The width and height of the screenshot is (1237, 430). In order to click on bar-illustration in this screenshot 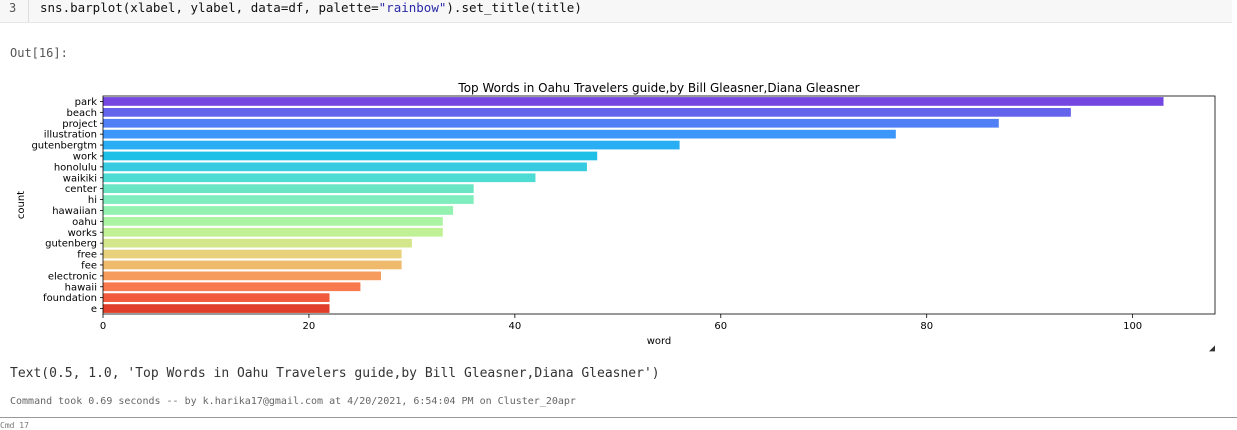, I will do `click(499, 134)`.